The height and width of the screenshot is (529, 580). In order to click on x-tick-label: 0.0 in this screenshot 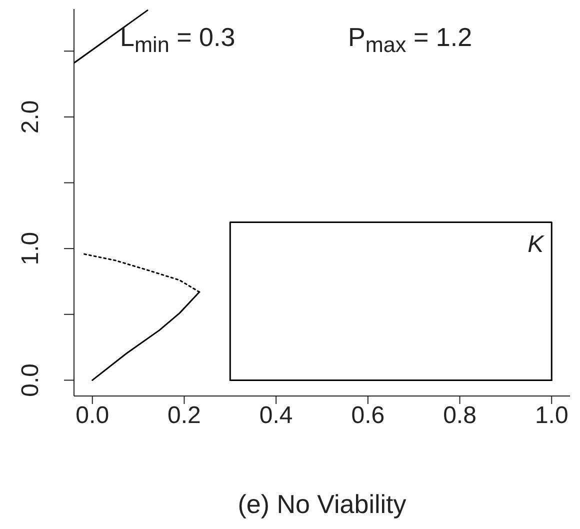, I will do `click(93, 416)`.